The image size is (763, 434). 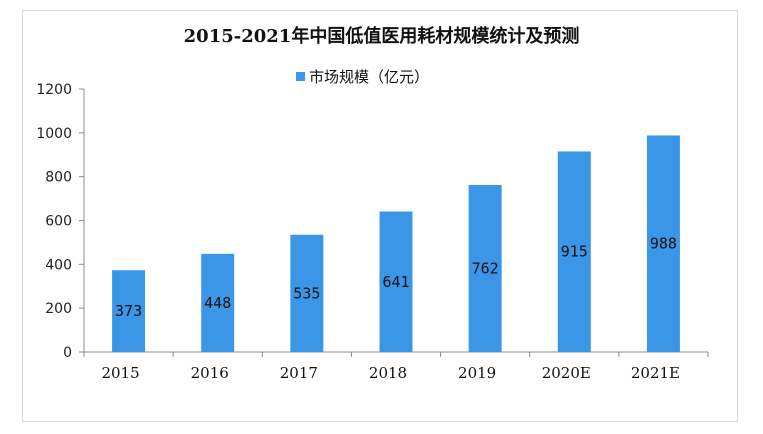 What do you see at coordinates (655, 373) in the screenshot?
I see `x-tick-label: 2021E` at bounding box center [655, 373].